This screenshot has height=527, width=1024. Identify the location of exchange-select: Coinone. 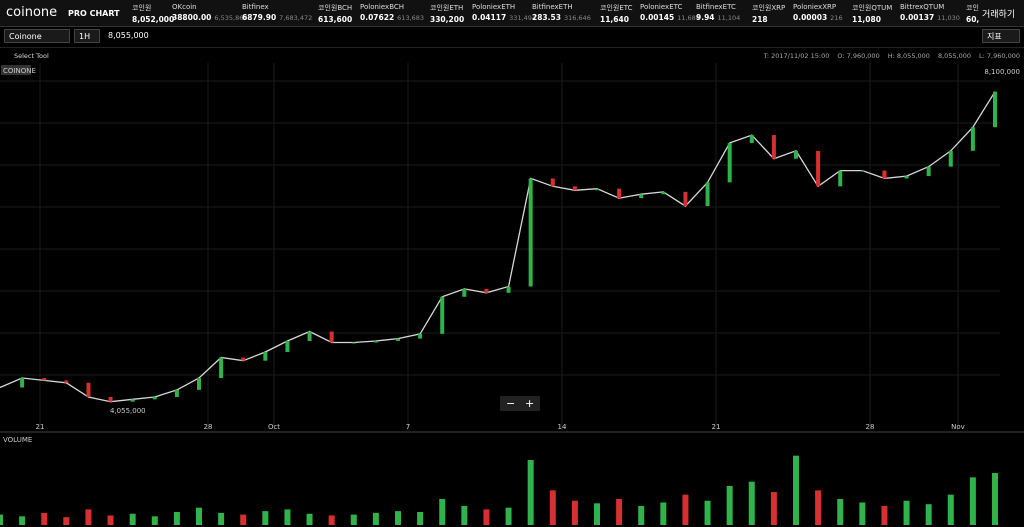
(37, 36).